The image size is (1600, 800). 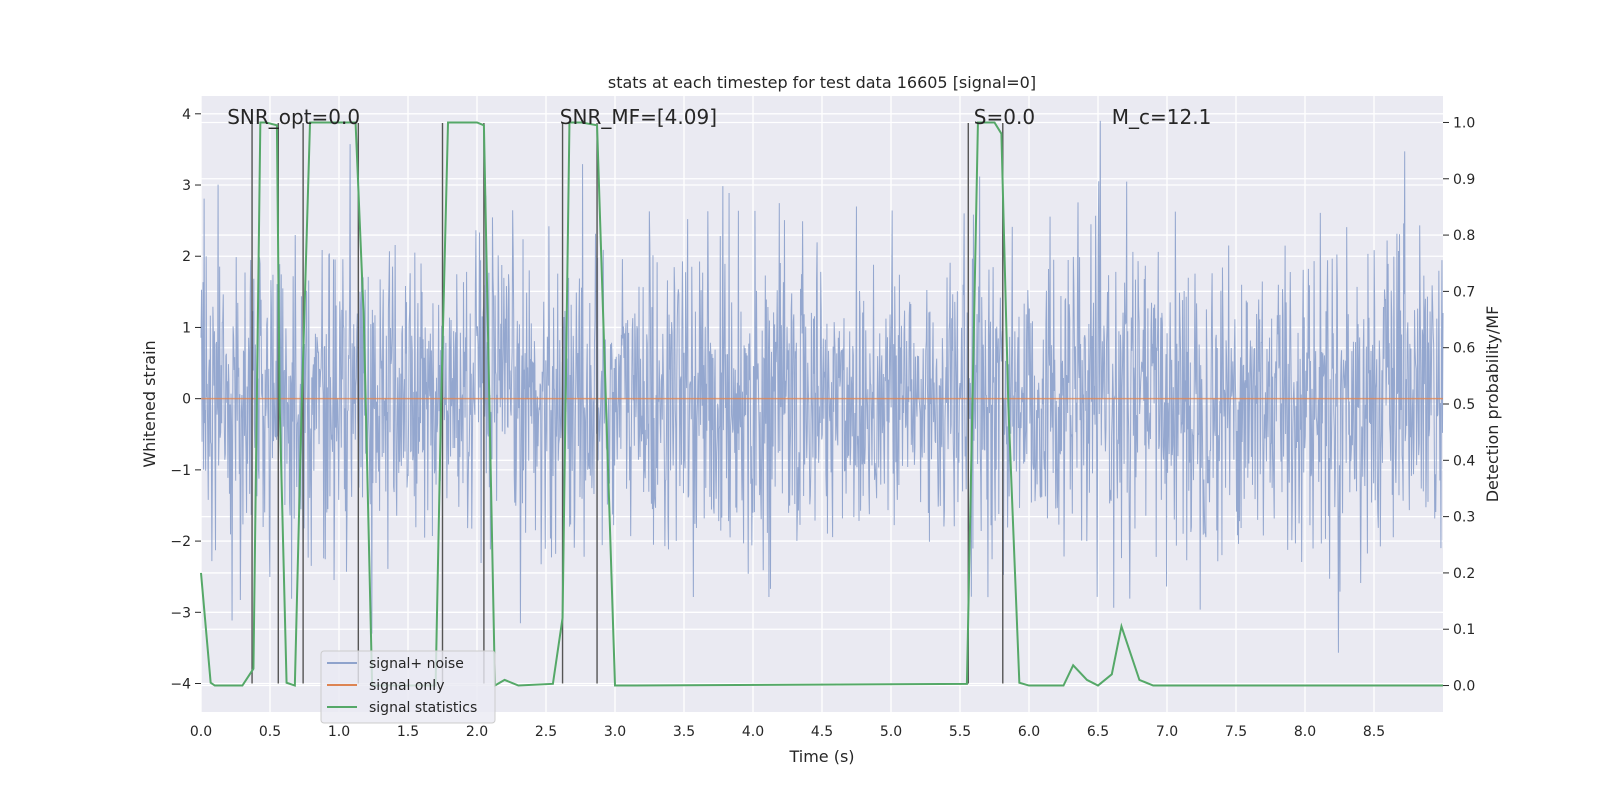 What do you see at coordinates (1464, 292) in the screenshot?
I see `y2-tick-label: 0.7` at bounding box center [1464, 292].